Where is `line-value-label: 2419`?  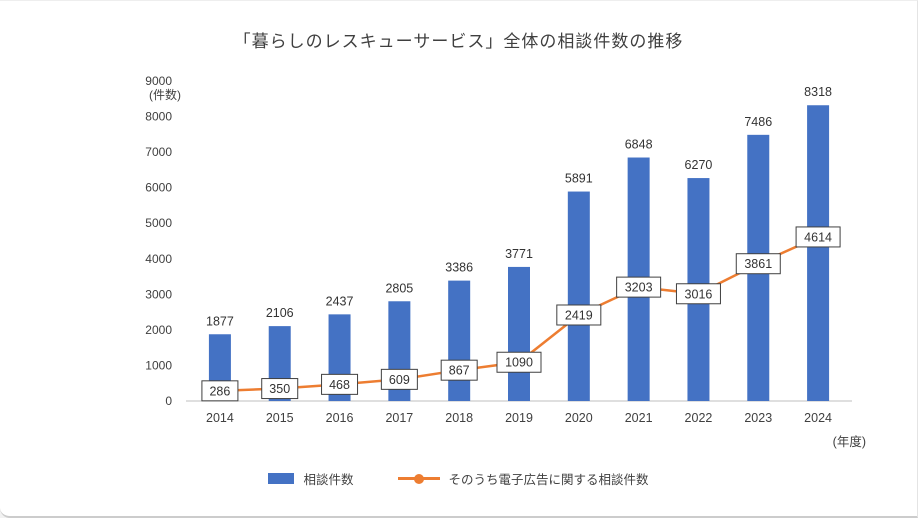
line-value-label: 2419 is located at coordinates (579, 315).